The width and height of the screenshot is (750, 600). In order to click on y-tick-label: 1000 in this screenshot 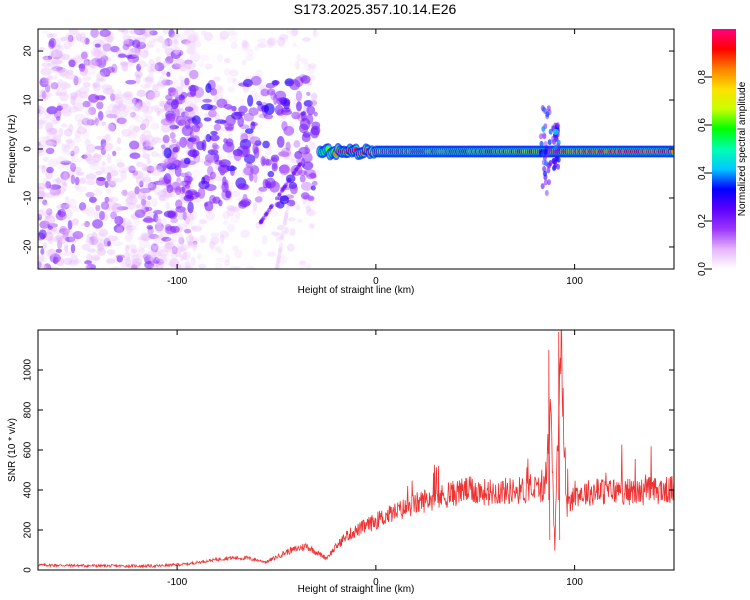, I will do `click(28, 369)`.